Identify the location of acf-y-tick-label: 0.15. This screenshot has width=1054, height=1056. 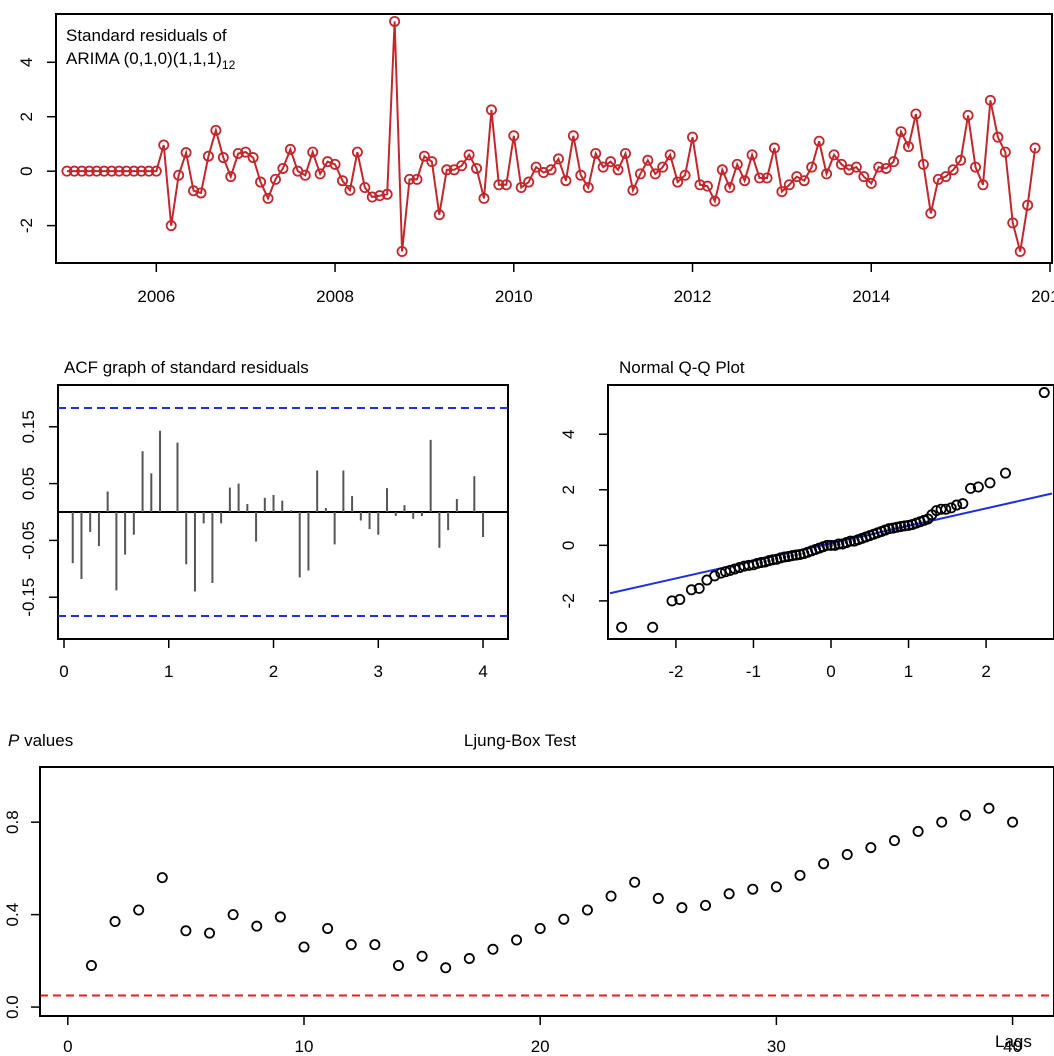
(28, 426).